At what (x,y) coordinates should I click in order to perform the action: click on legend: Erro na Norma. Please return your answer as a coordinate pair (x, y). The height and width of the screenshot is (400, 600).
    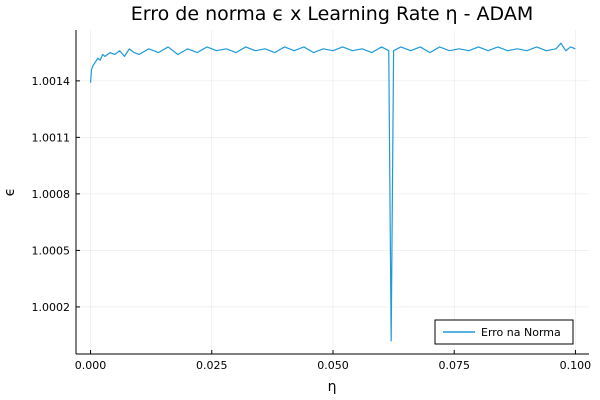
    Looking at the image, I should click on (504, 332).